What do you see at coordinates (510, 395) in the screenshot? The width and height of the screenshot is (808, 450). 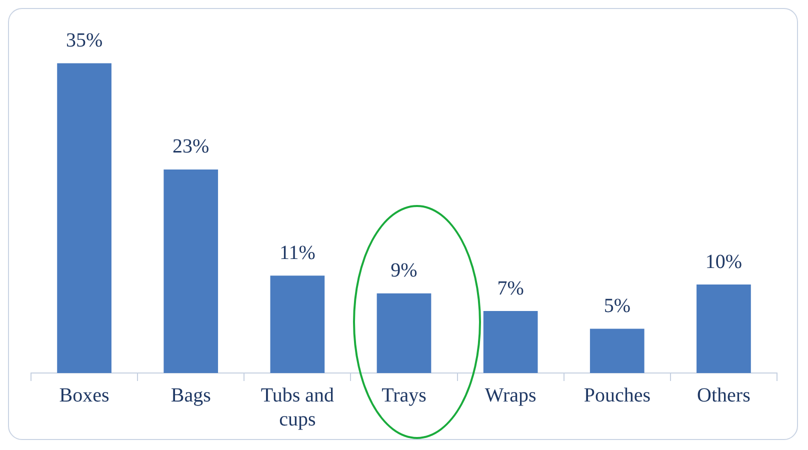 I see `x-tick-label: Wraps` at bounding box center [510, 395].